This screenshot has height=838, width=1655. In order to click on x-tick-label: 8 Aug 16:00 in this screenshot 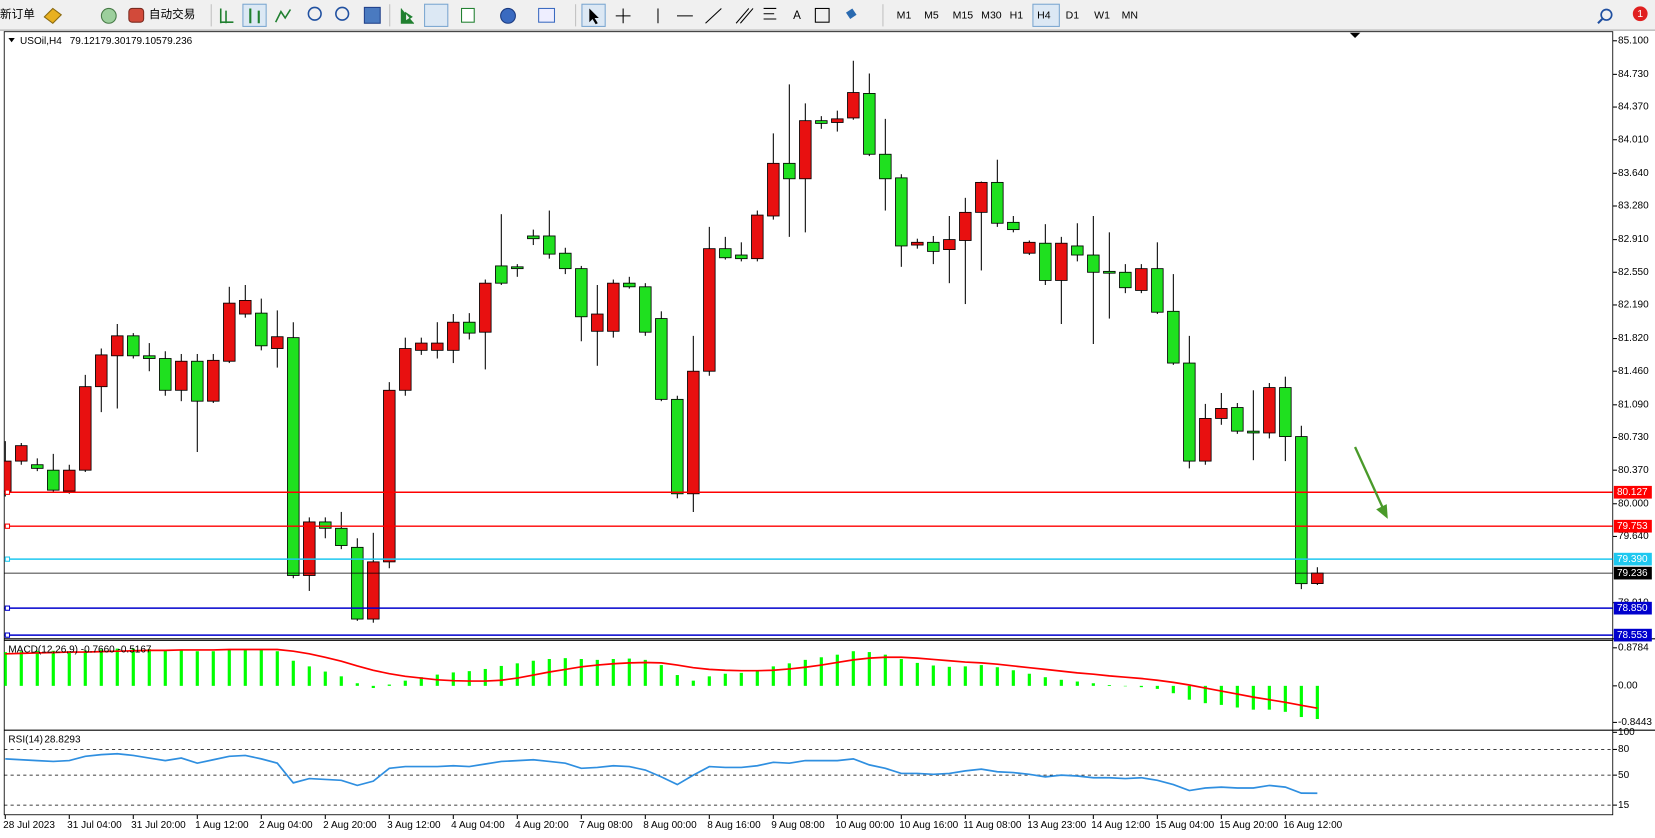, I will do `click(734, 825)`.